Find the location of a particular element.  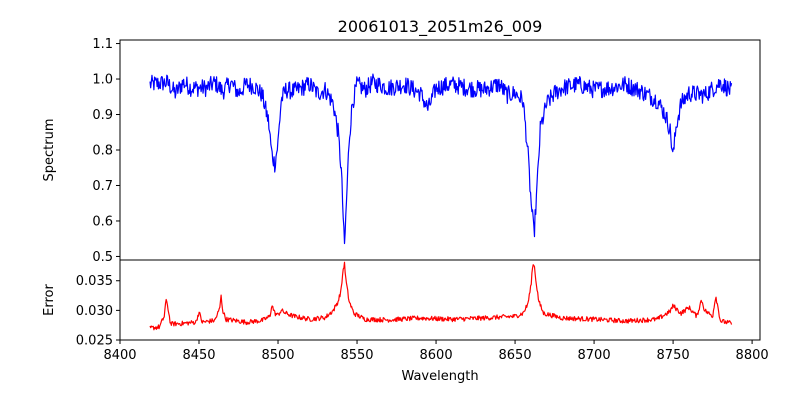

spectrum-y-tick-label: 1.0 is located at coordinates (102, 80).